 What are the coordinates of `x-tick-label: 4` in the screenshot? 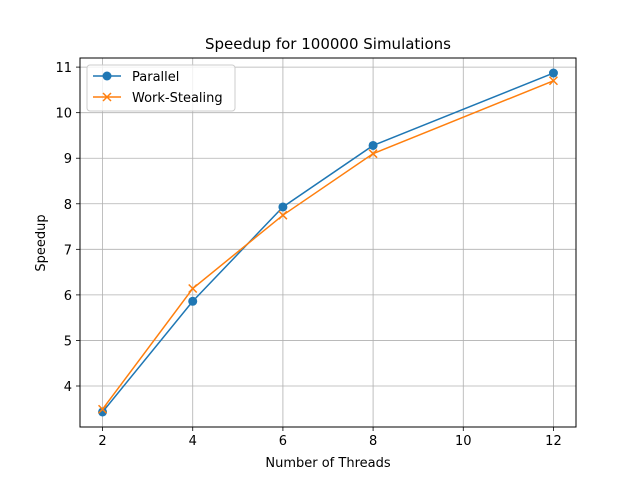 It's located at (193, 441).